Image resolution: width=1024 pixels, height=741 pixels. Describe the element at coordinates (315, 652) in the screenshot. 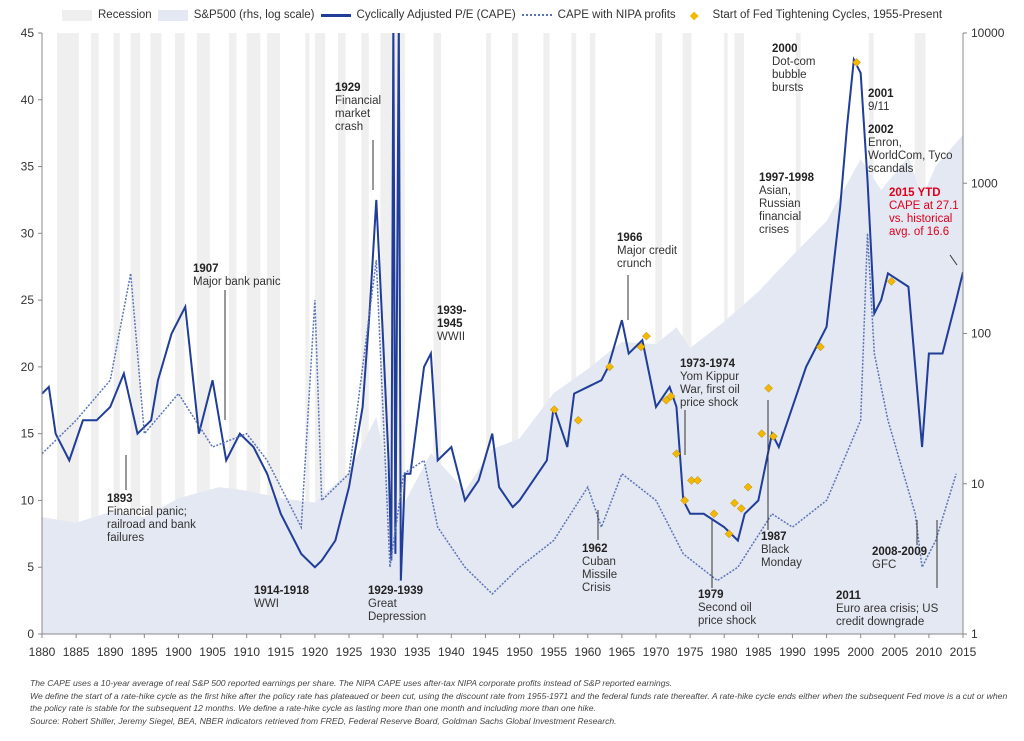

I see `x-tick-label: 1920` at that location.